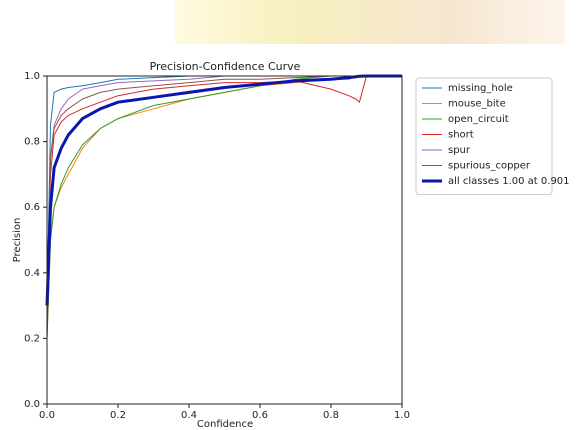 This screenshot has width=582, height=430. What do you see at coordinates (189, 415) in the screenshot?
I see `x-tick-label: 0.4` at bounding box center [189, 415].